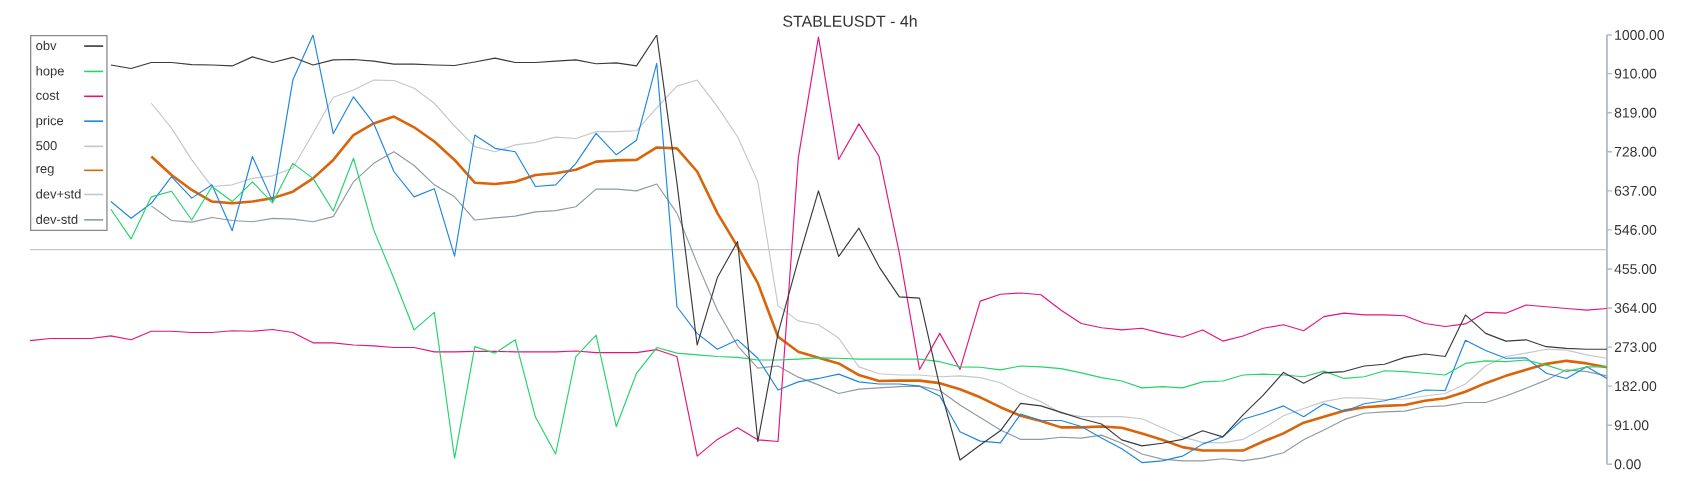  Describe the element at coordinates (850, 21) in the screenshot. I see `chart-title: STABLEUSDT - 4h` at that location.